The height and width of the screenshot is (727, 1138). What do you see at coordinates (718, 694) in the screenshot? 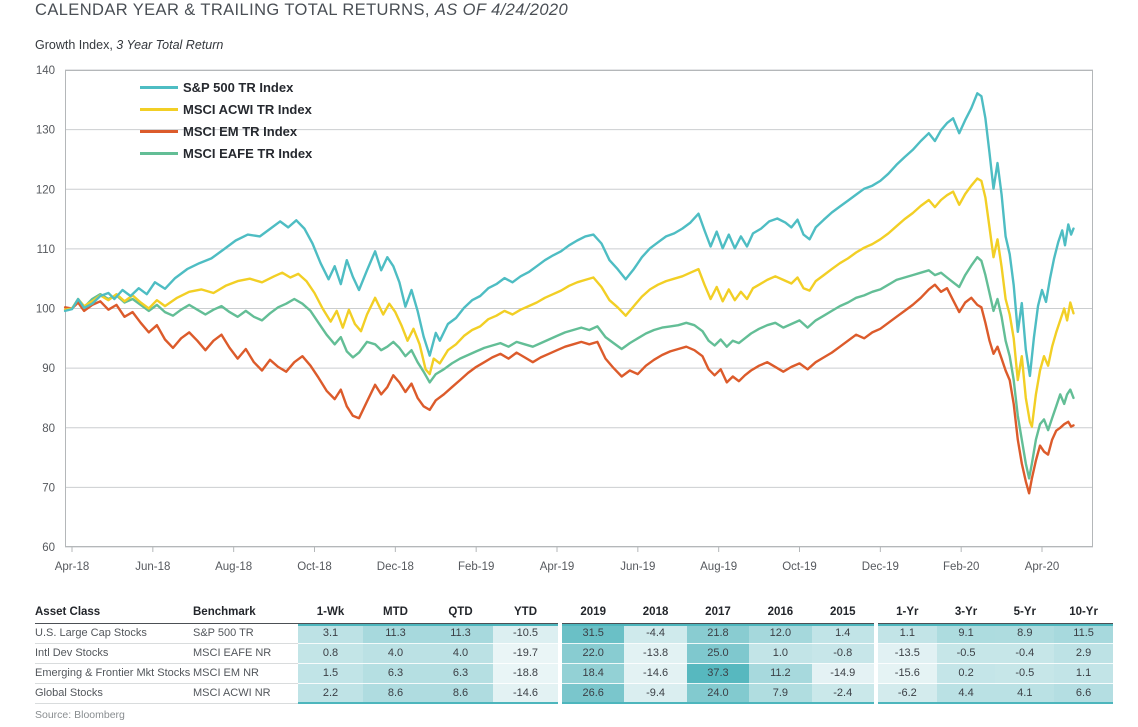
I see `return-cell: 24.0` at bounding box center [718, 694].